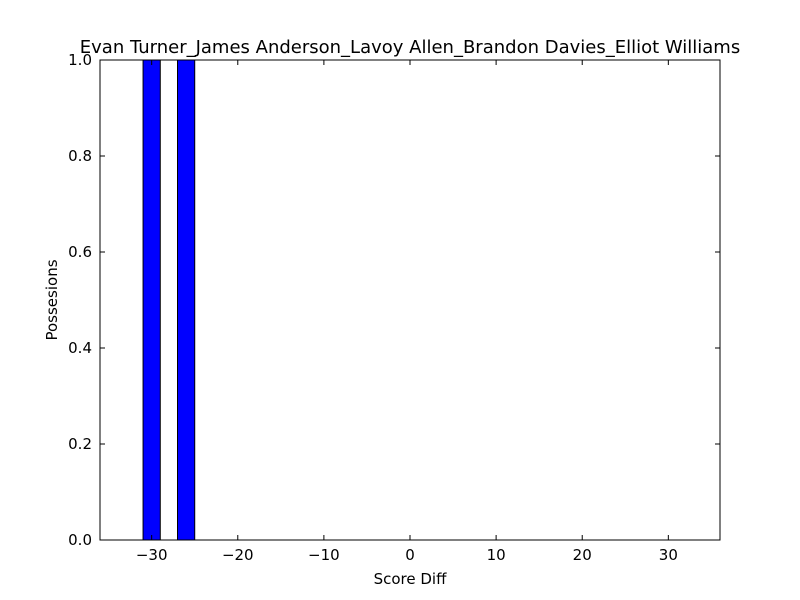 The image size is (800, 600). What do you see at coordinates (668, 555) in the screenshot?
I see `x-tick-label-6: 30` at bounding box center [668, 555].